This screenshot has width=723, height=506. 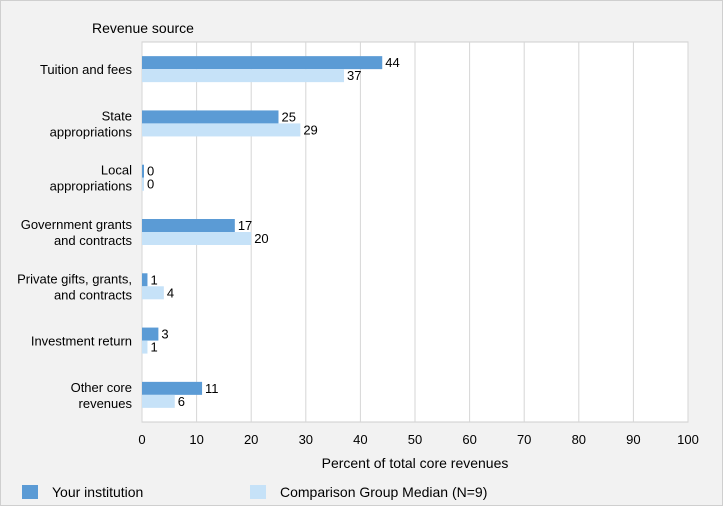 What do you see at coordinates (524, 439) in the screenshot?
I see `x-tick-label: 70` at bounding box center [524, 439].